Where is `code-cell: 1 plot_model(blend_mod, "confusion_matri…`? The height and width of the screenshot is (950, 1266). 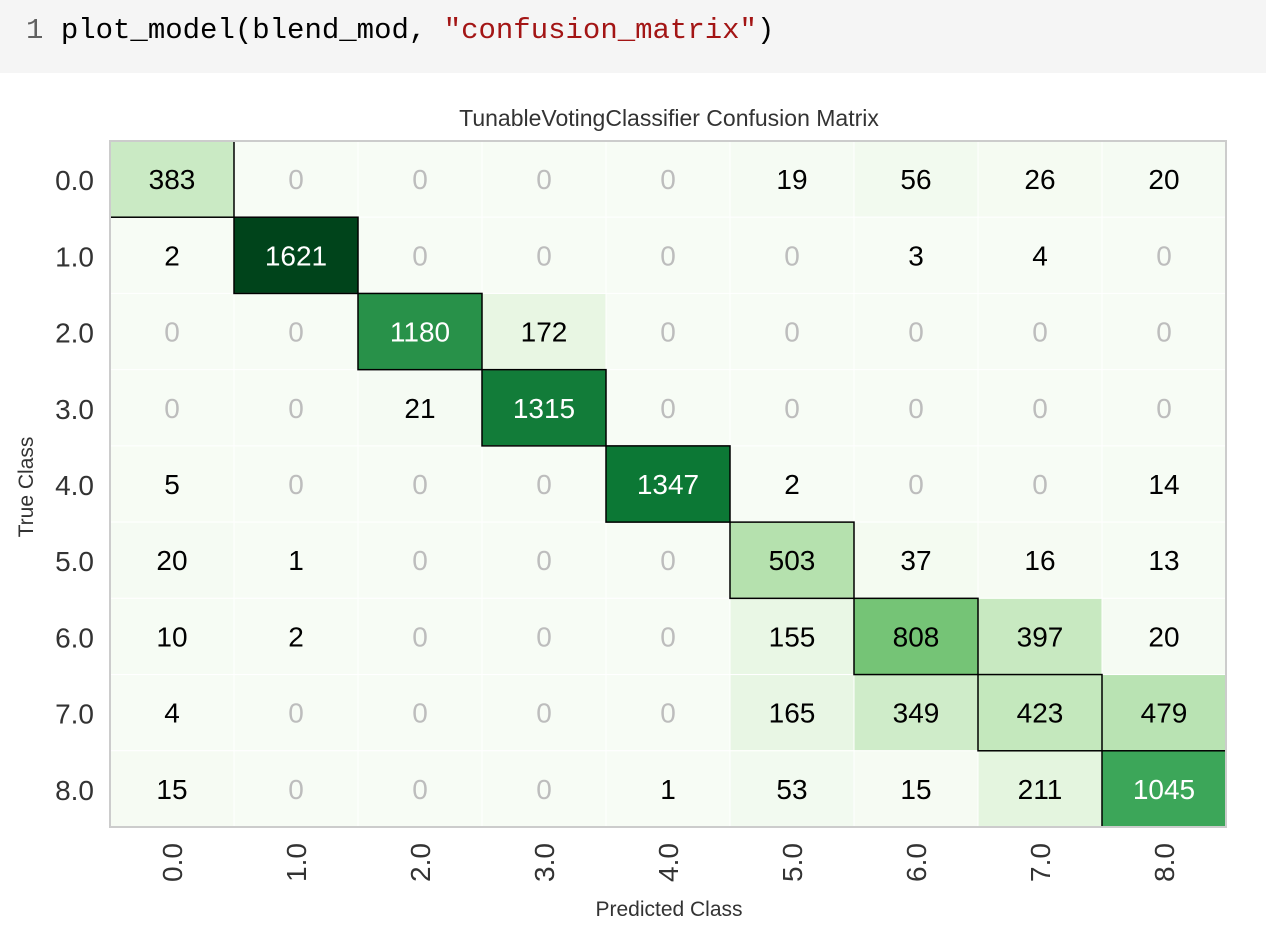
code-cell: 1 plot_model(blend_mod, "confusion_matri… is located at coordinates (633, 36).